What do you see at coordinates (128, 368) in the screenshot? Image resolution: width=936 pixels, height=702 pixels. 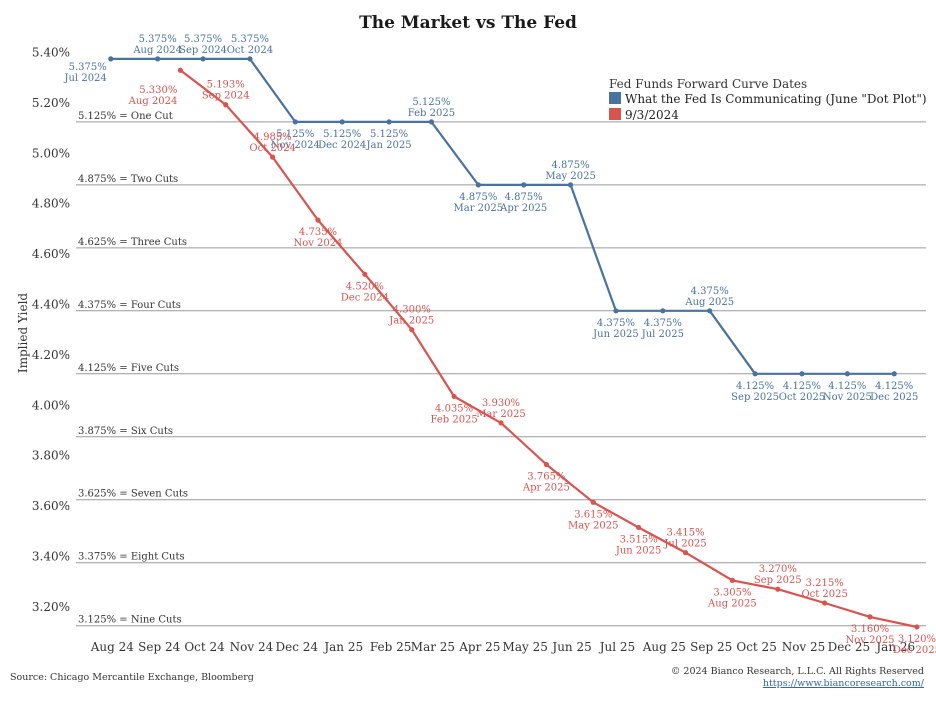 I see `reference-line-label: 4.125% = Five Cuts` at bounding box center [128, 368].